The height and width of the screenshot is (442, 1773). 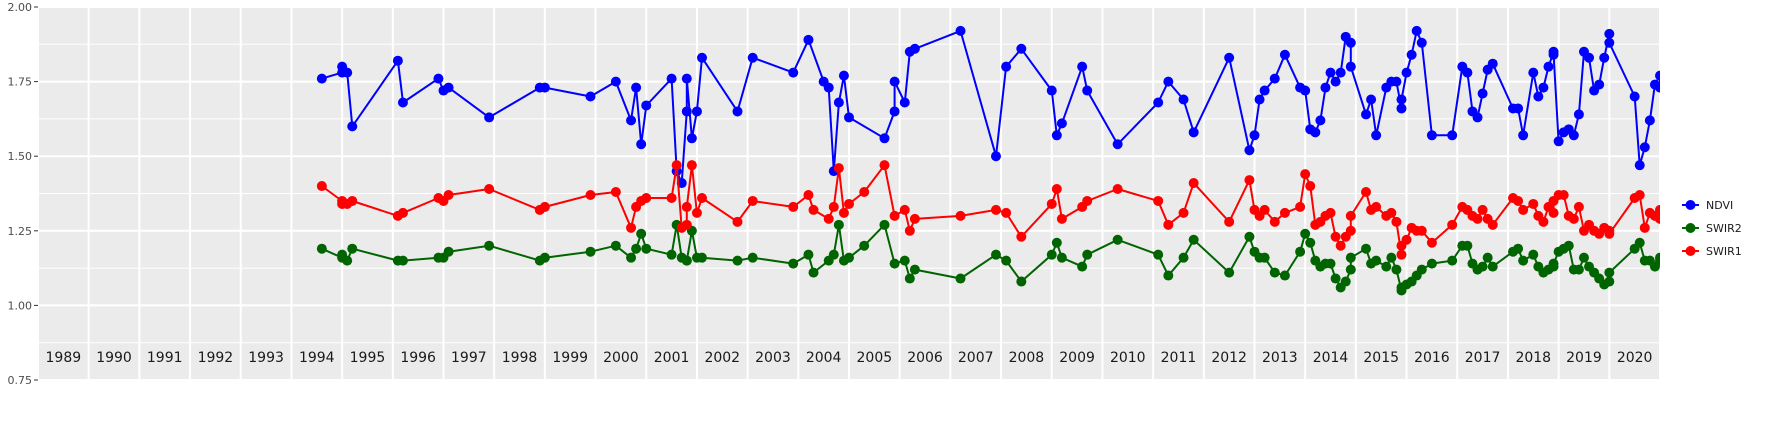 What do you see at coordinates (925, 358) in the screenshot?
I see `year-label: 2006` at bounding box center [925, 358].